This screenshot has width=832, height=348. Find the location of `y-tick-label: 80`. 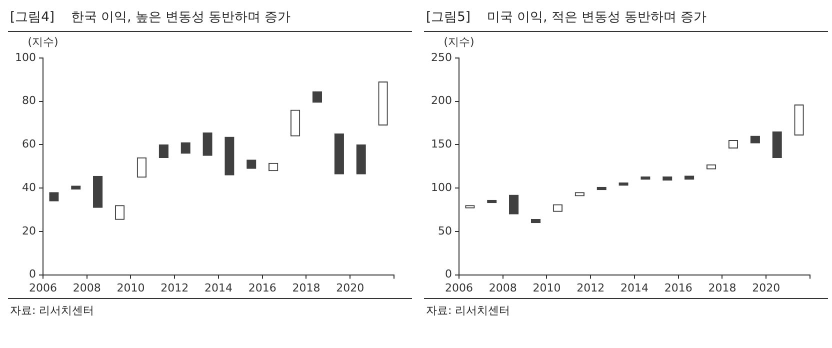

y-tick-label: 80 is located at coordinates (29, 101).